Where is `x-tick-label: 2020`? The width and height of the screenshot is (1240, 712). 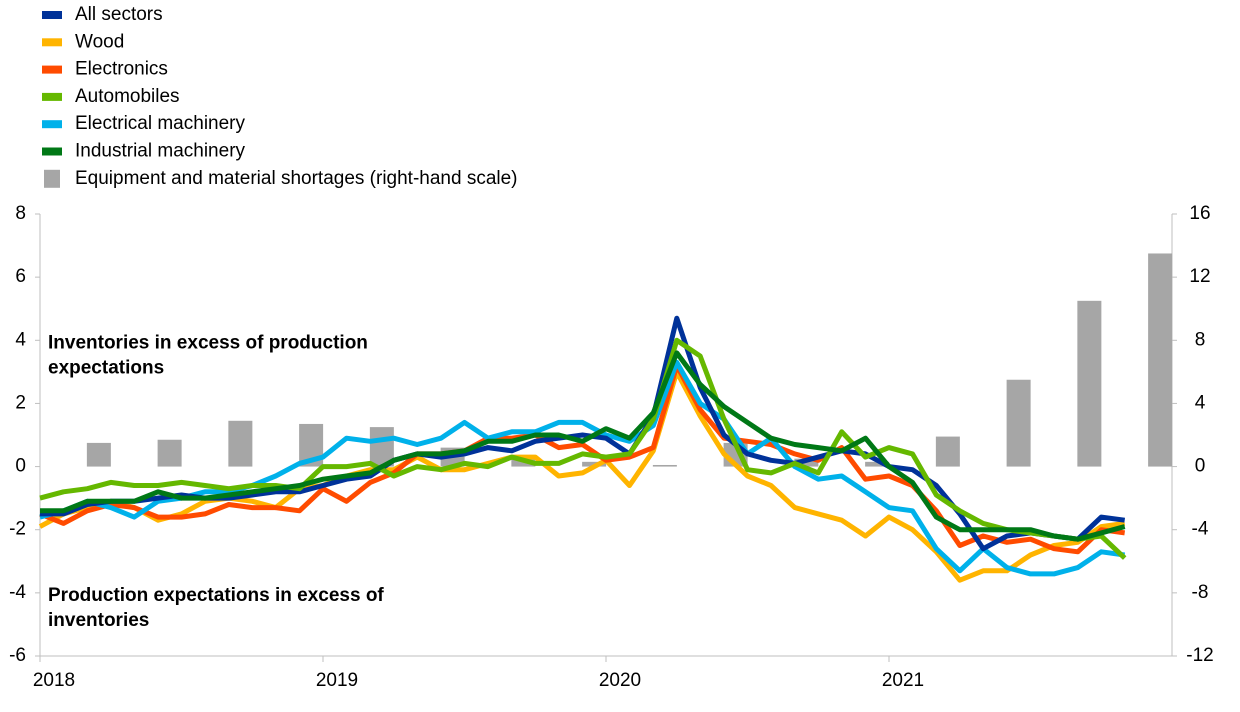 x-tick-label: 2020 is located at coordinates (620, 680).